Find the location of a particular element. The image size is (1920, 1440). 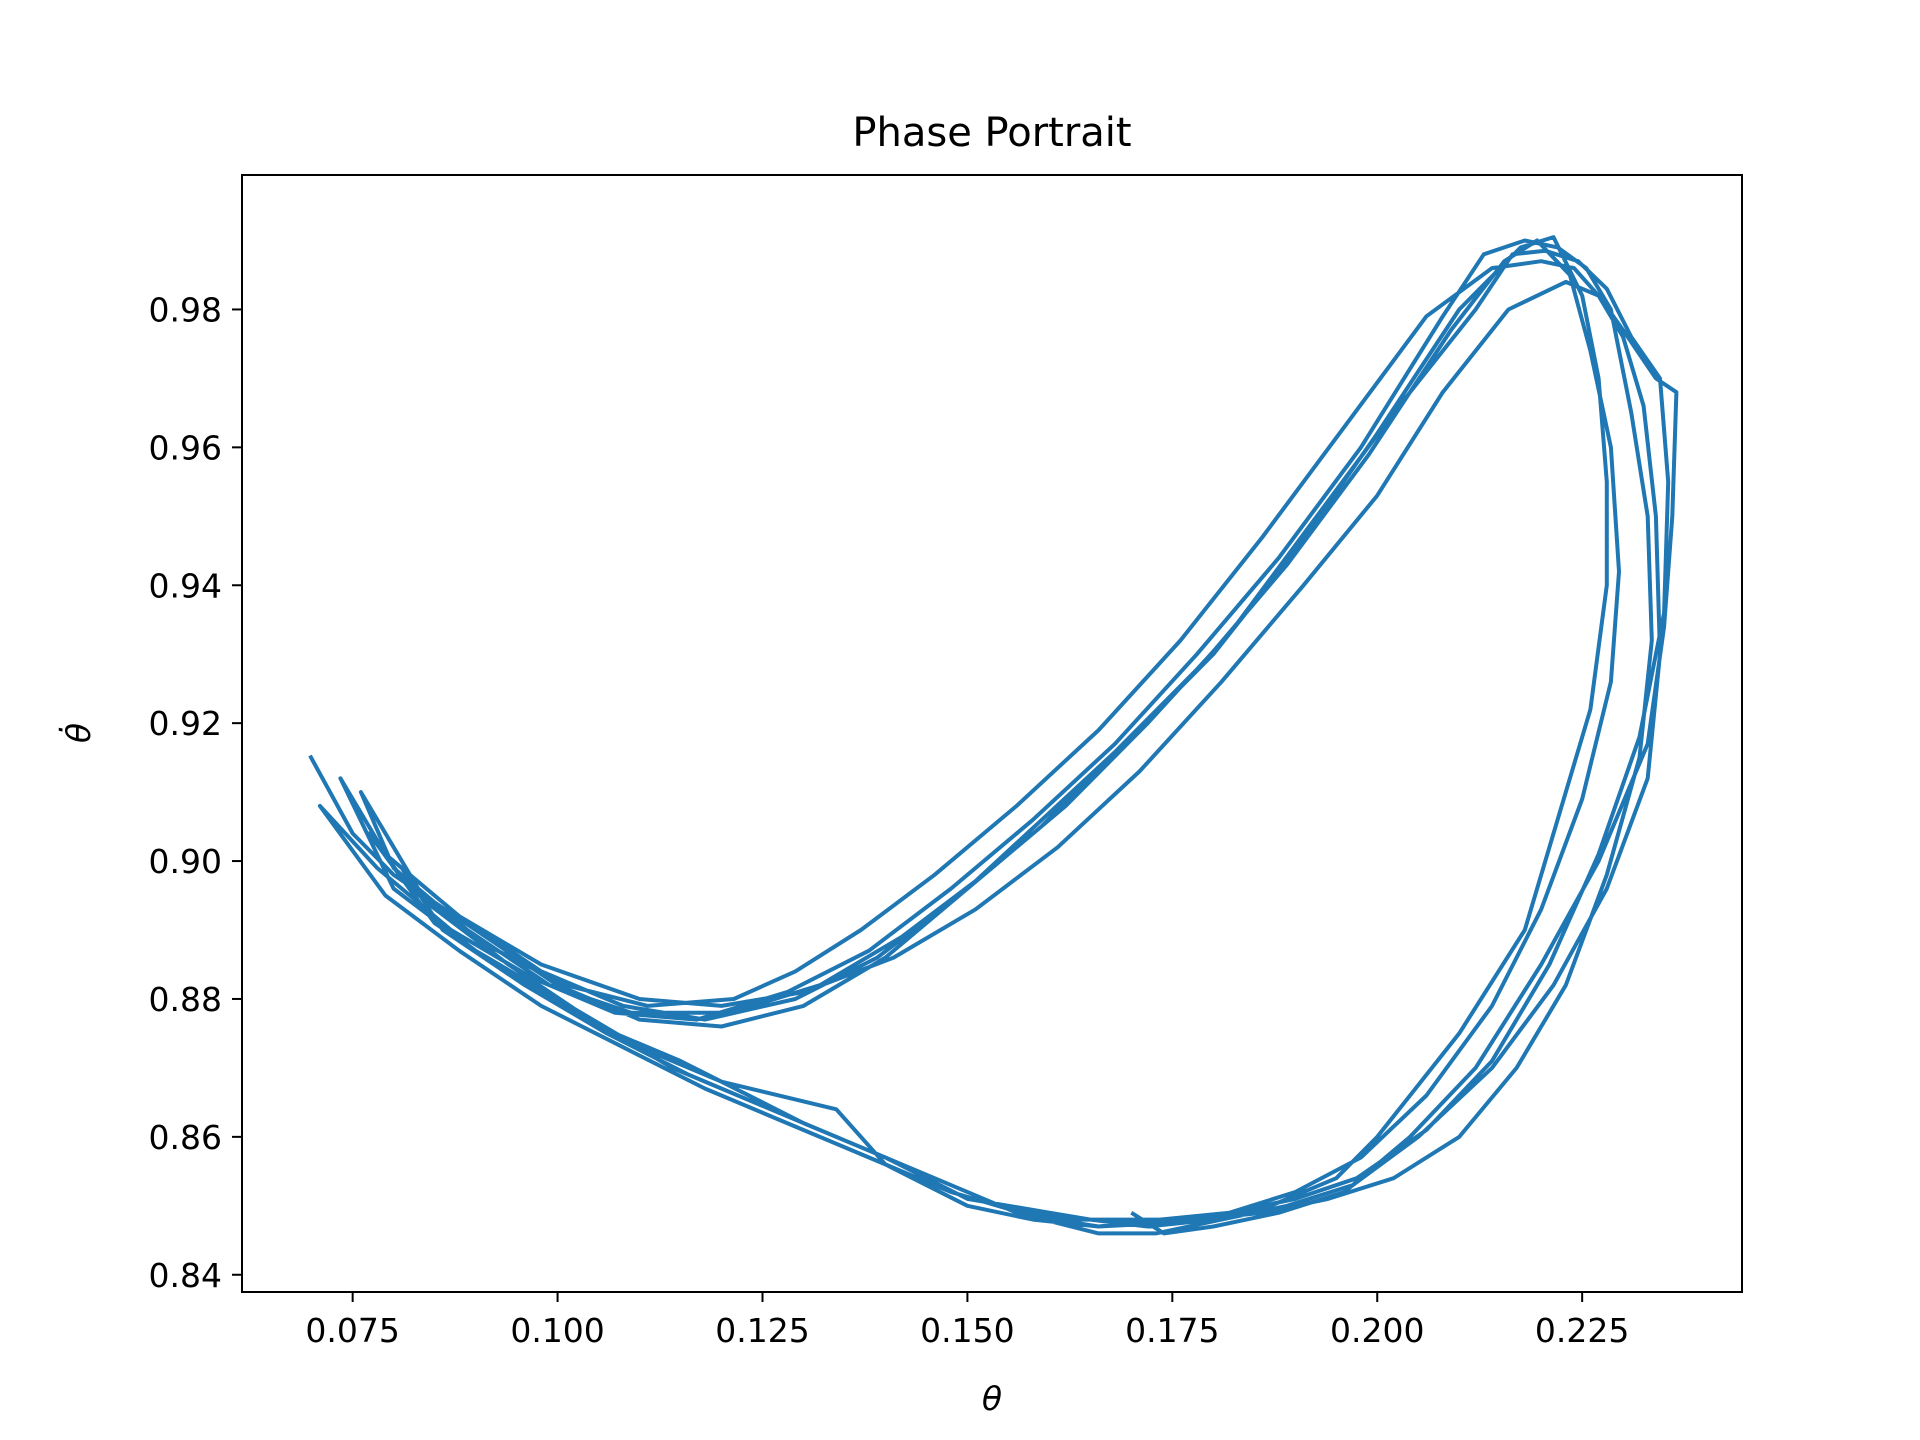

x-tick-label: 0.150 is located at coordinates (967, 1330).